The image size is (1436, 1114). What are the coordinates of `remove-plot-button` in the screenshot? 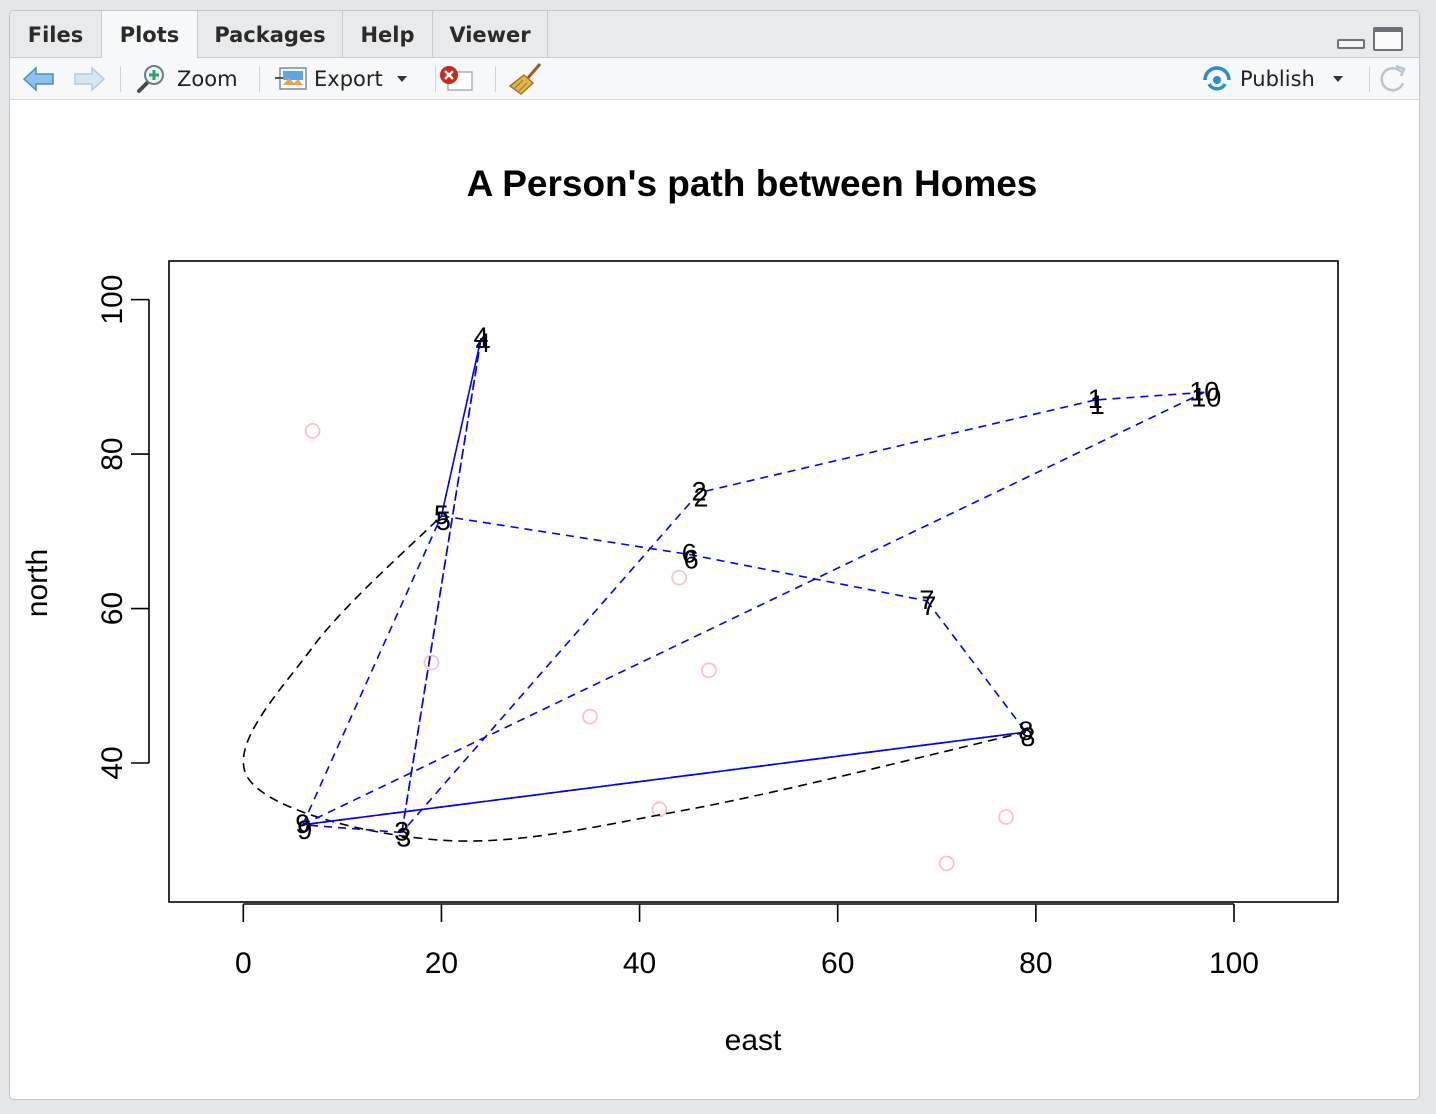 It's located at (457, 79).